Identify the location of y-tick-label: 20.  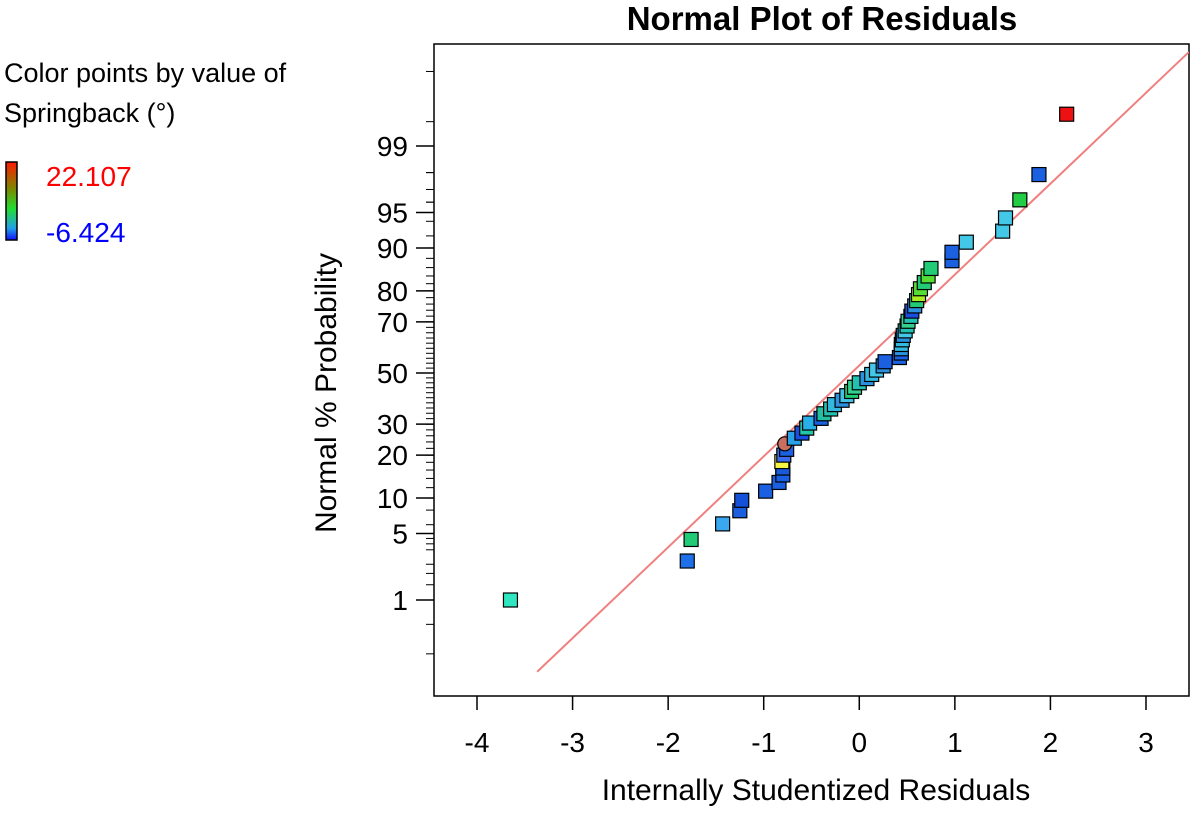
(392, 455).